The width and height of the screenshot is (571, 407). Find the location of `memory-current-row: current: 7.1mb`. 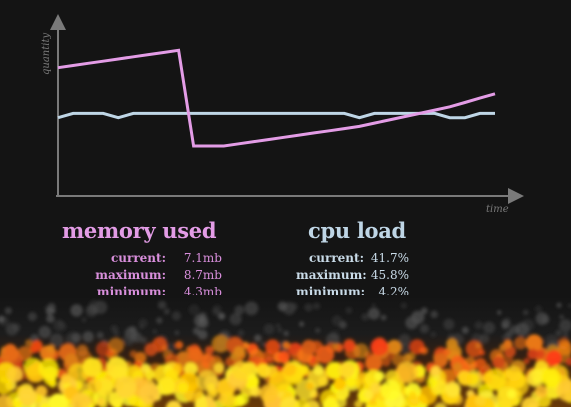

memory-current-row: current: 7.1mb is located at coordinates (162, 258).